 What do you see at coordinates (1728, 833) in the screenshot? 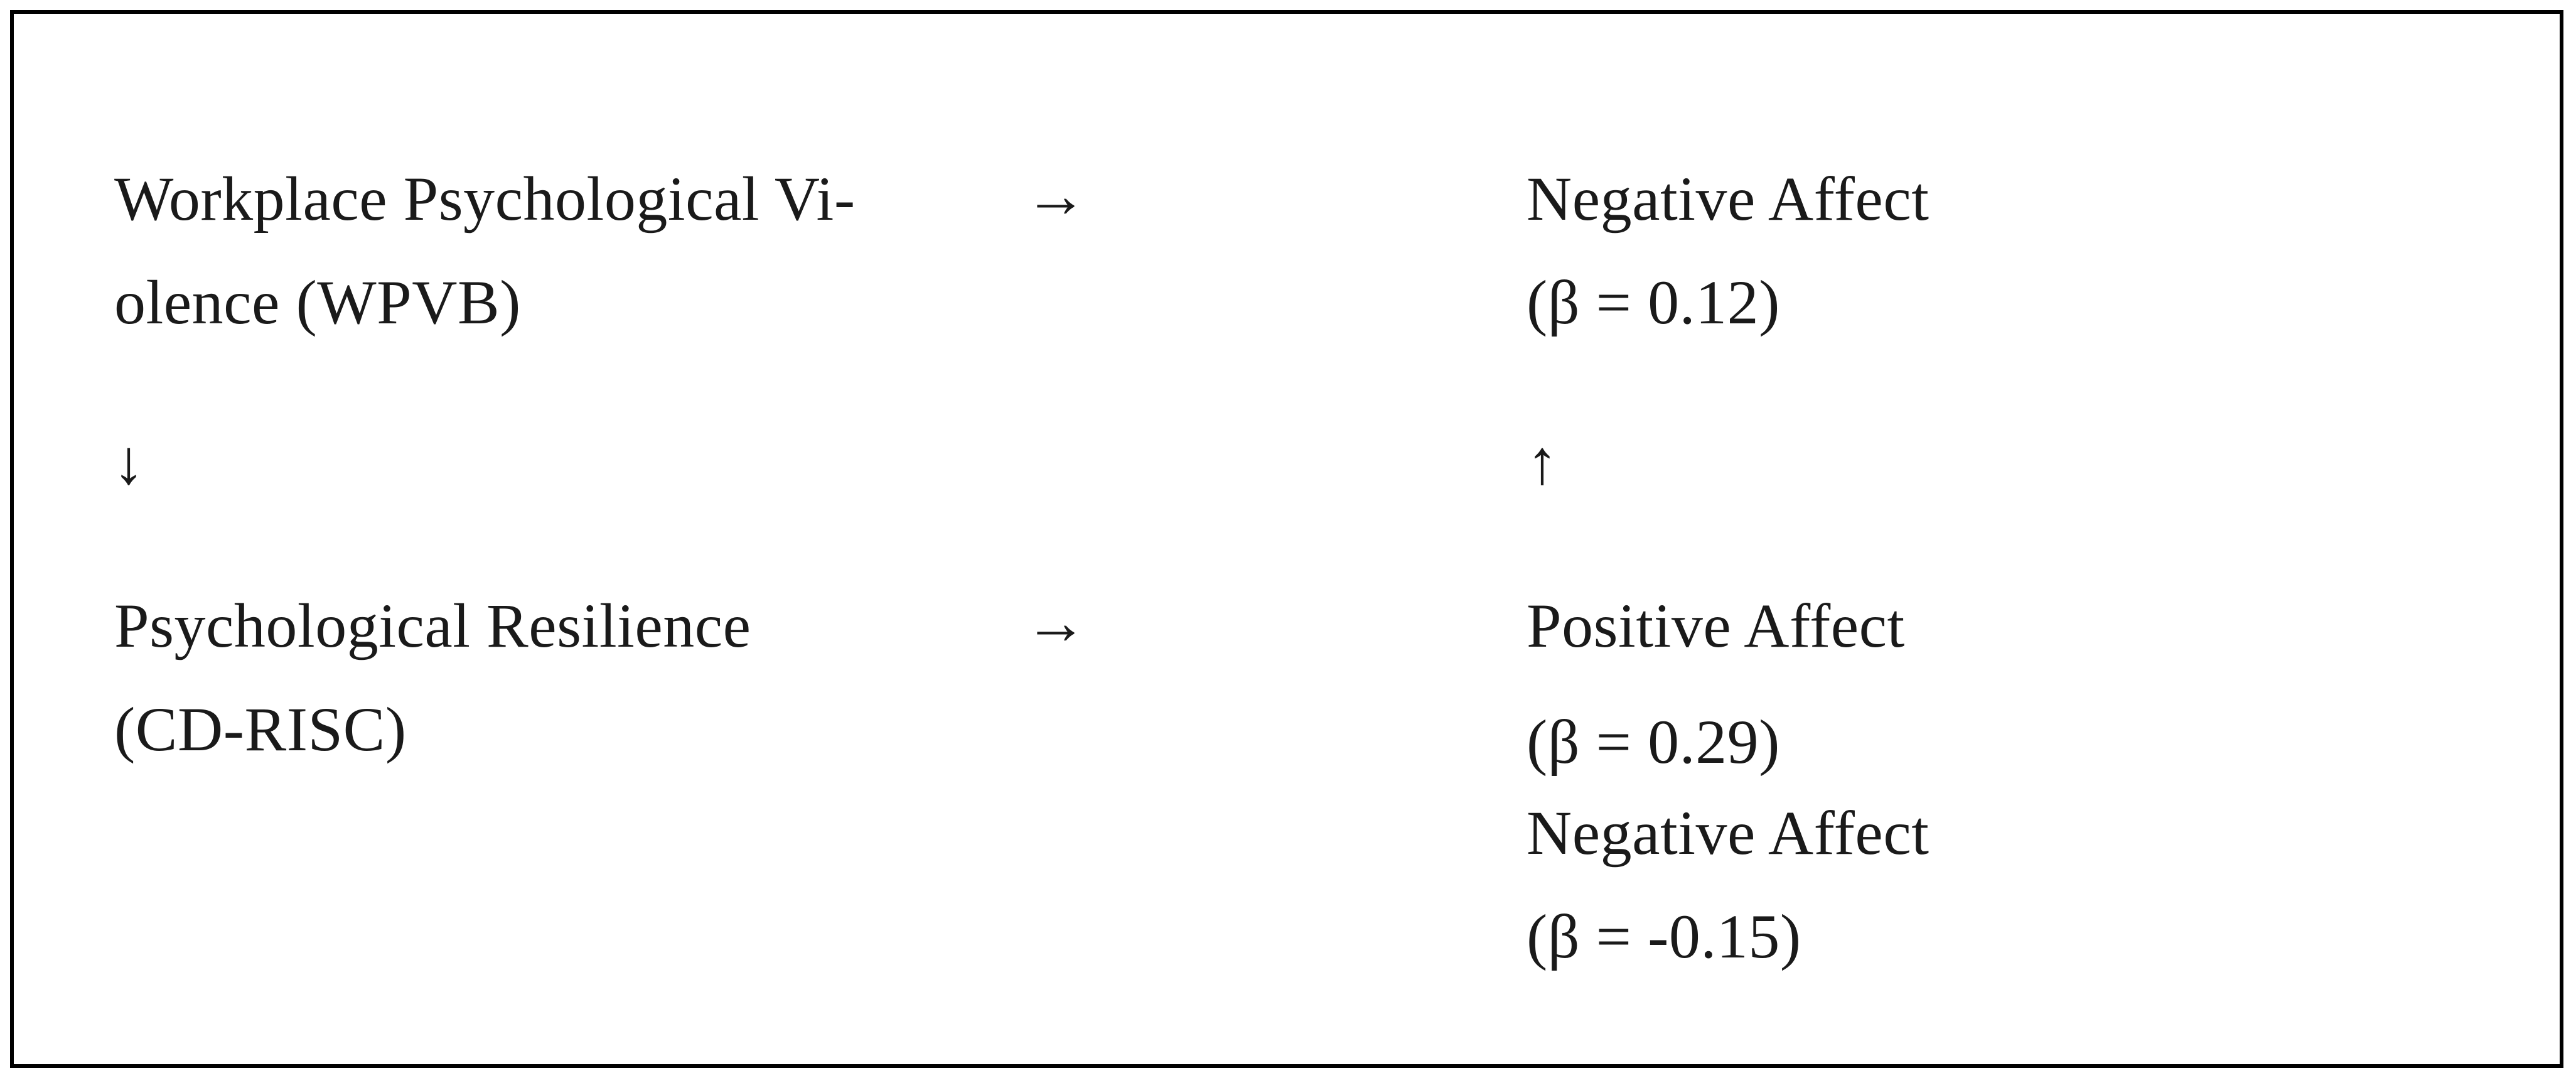
I see `negative-affect-bottom-label: Negative Affect` at bounding box center [1728, 833].